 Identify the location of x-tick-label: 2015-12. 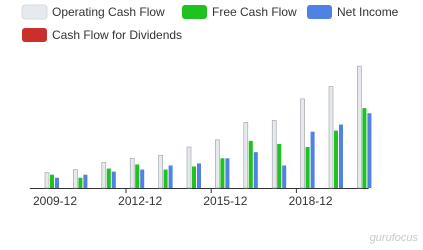
(225, 201).